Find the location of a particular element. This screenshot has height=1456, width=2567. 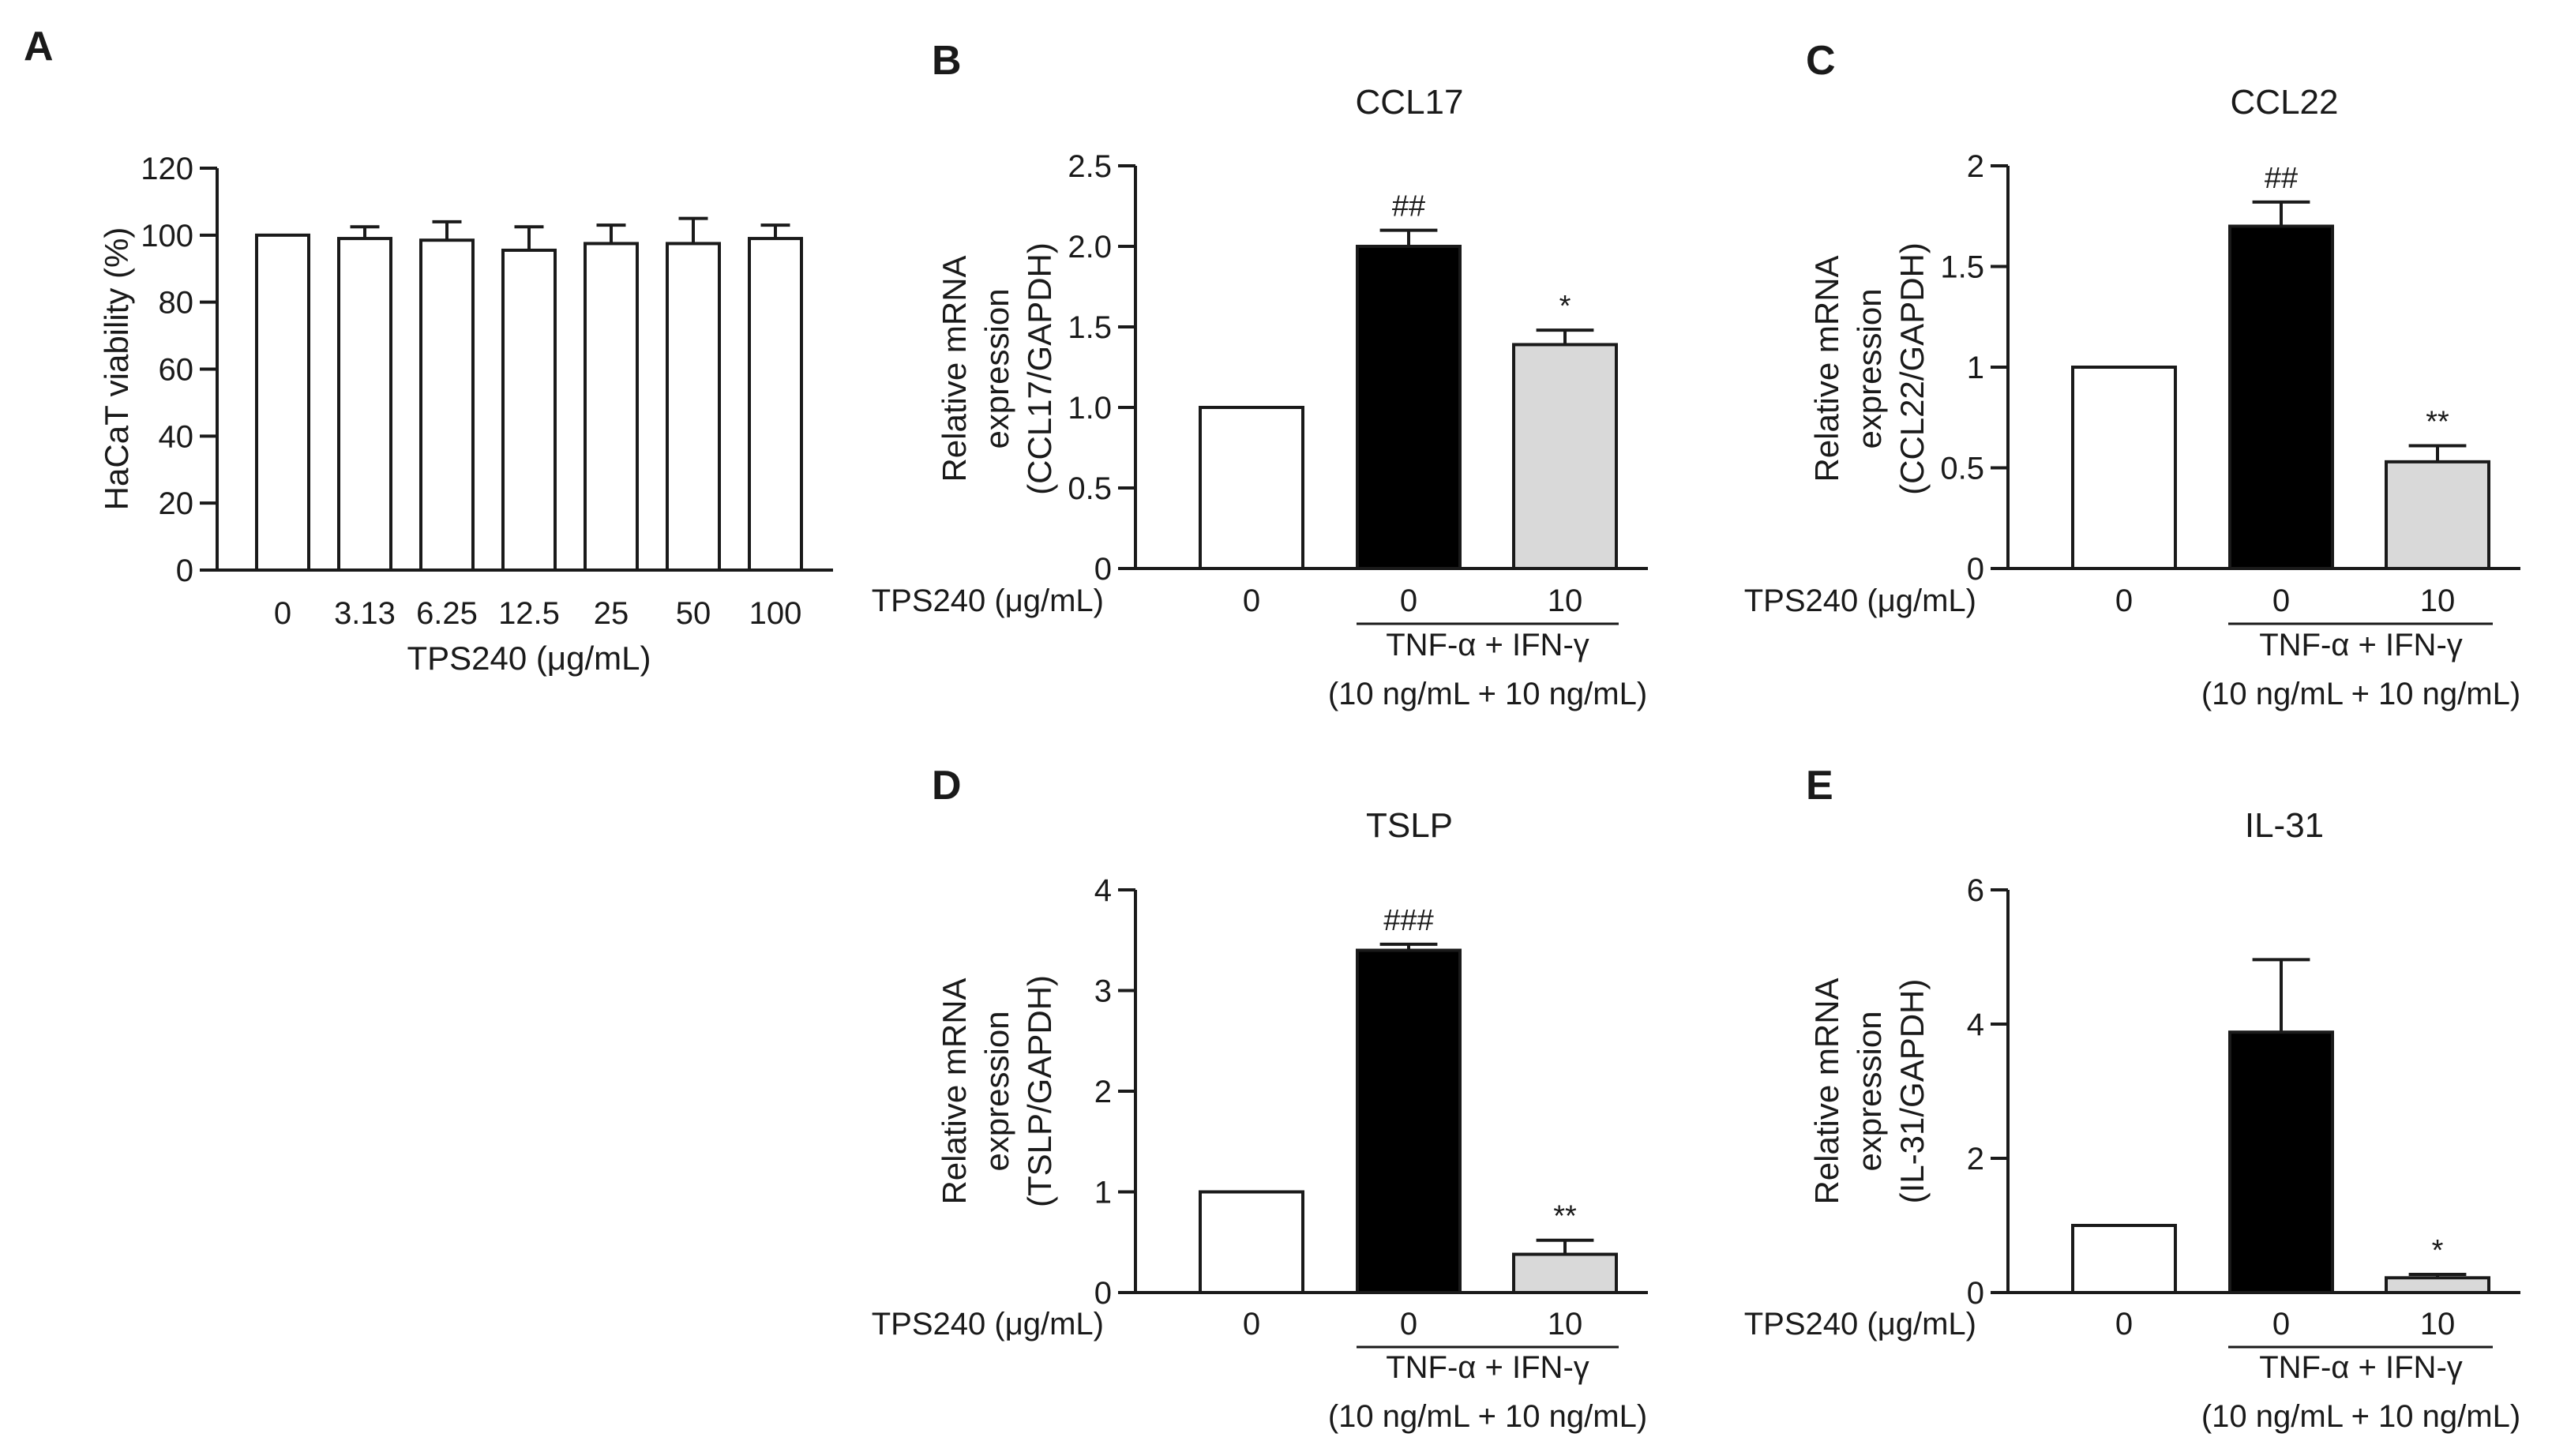

panel-letter: A is located at coordinates (39, 46).